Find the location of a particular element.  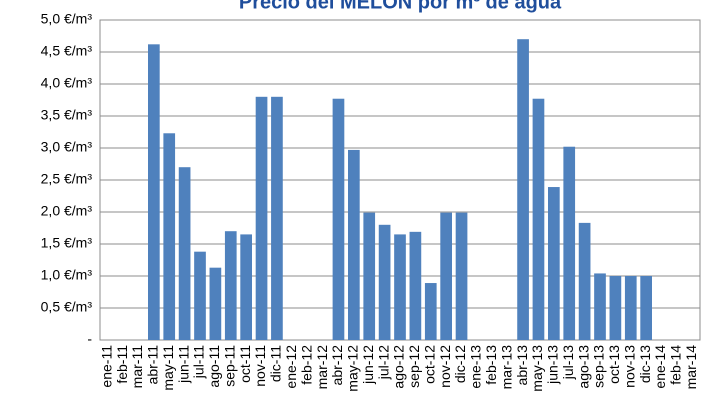

x-tick-label: ago-11 is located at coordinates (214, 366).